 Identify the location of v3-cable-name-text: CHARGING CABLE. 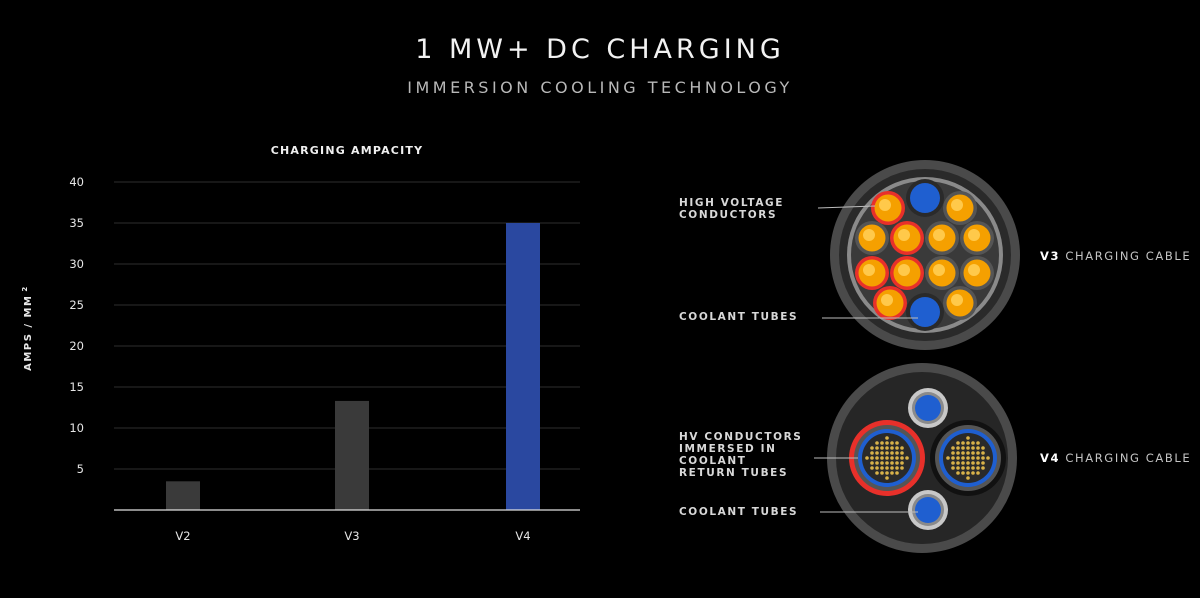
(1128, 256).